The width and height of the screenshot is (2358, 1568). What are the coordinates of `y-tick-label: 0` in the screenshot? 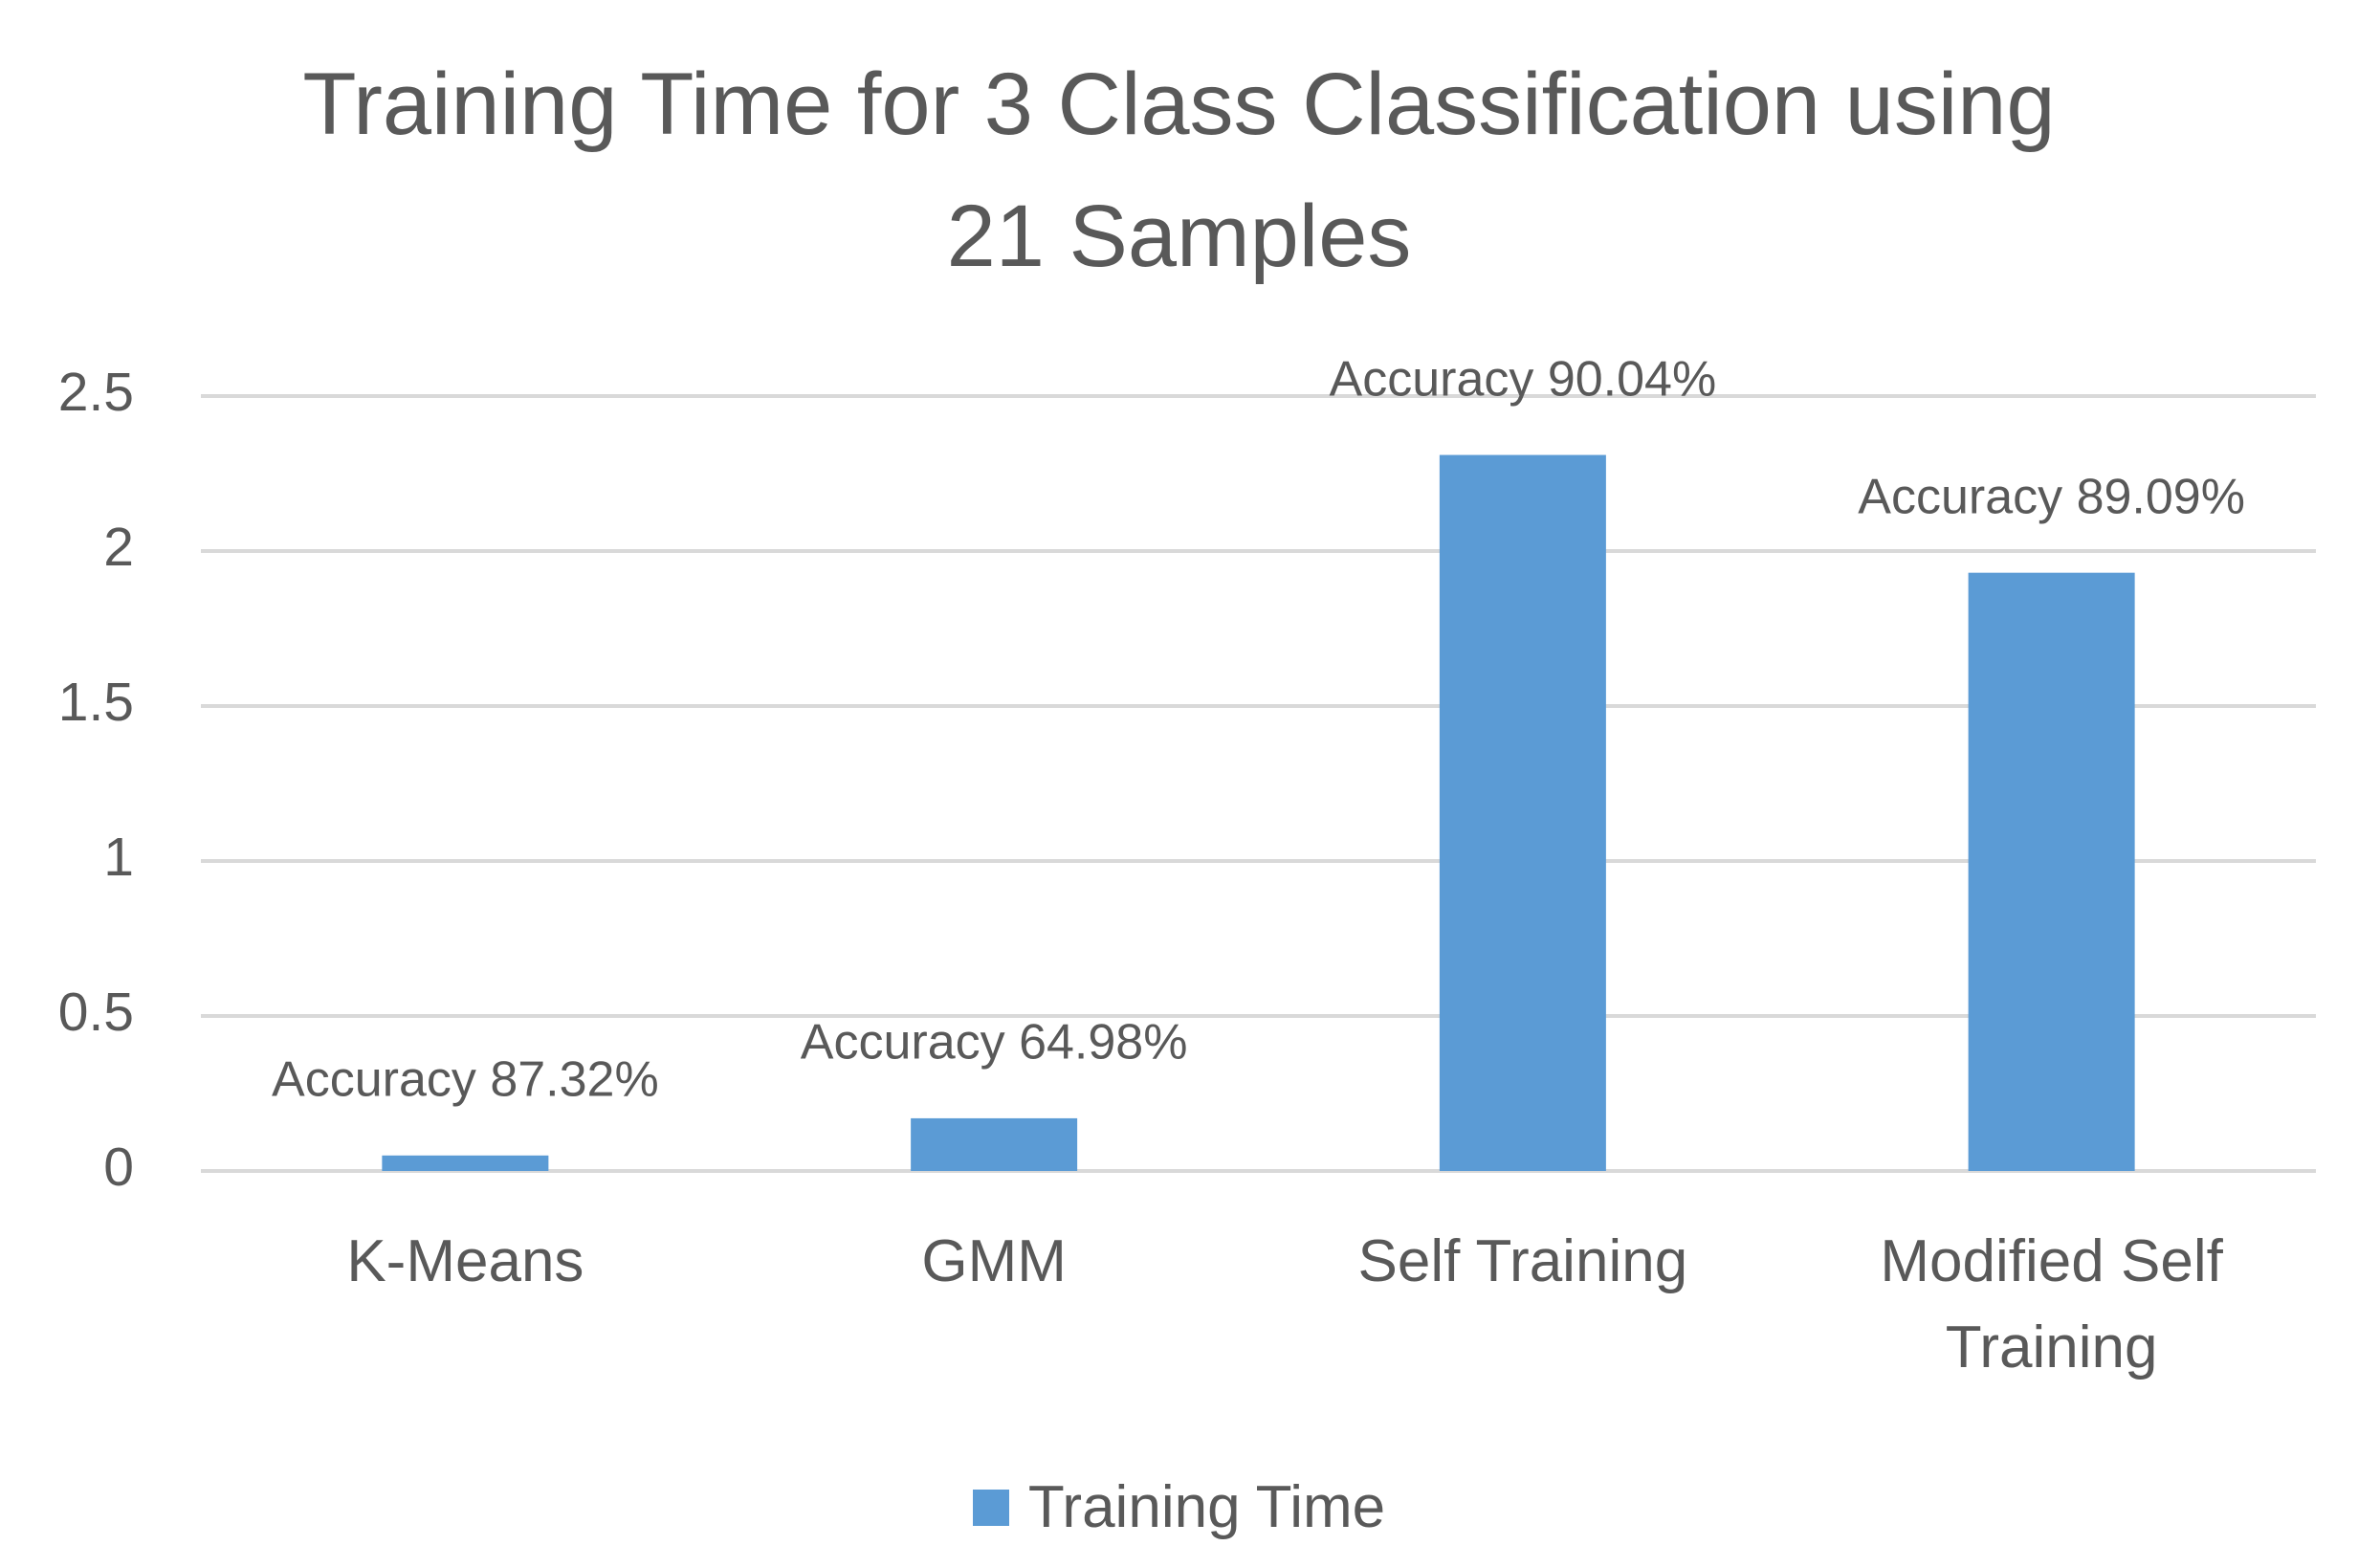 It's located at (118, 1167).